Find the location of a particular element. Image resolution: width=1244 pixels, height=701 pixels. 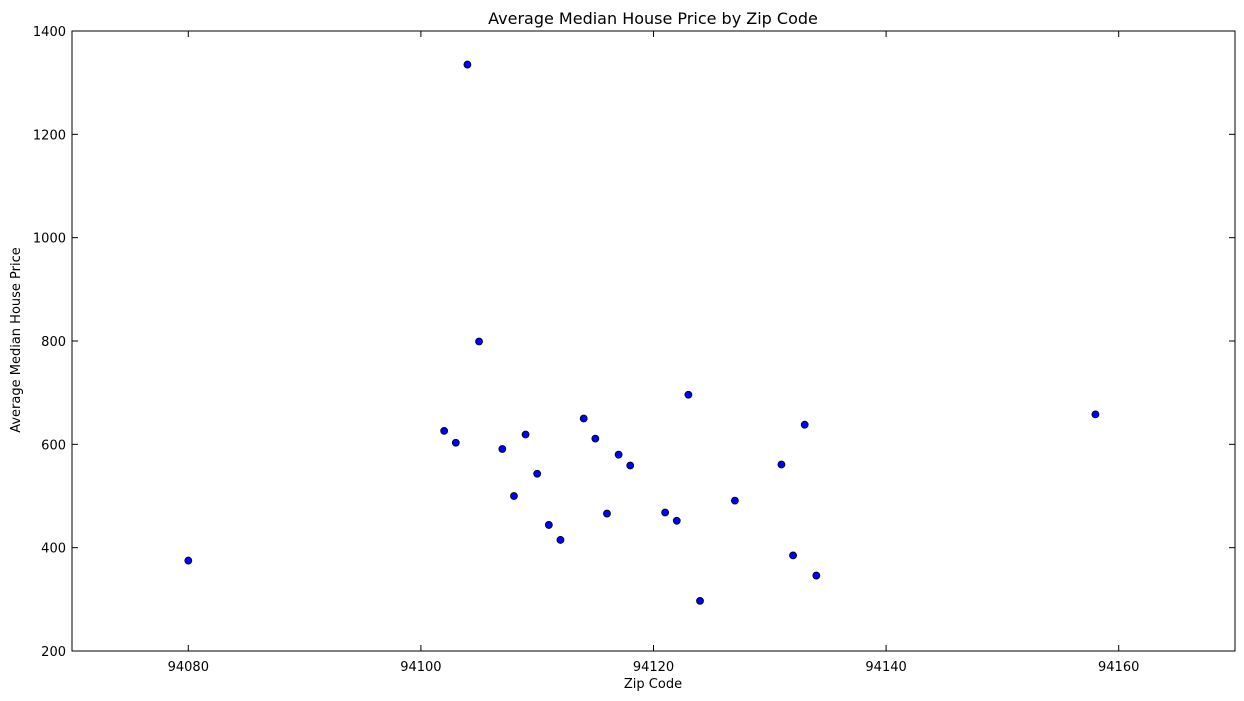

y-tick-label: 1400 is located at coordinates (49, 32).